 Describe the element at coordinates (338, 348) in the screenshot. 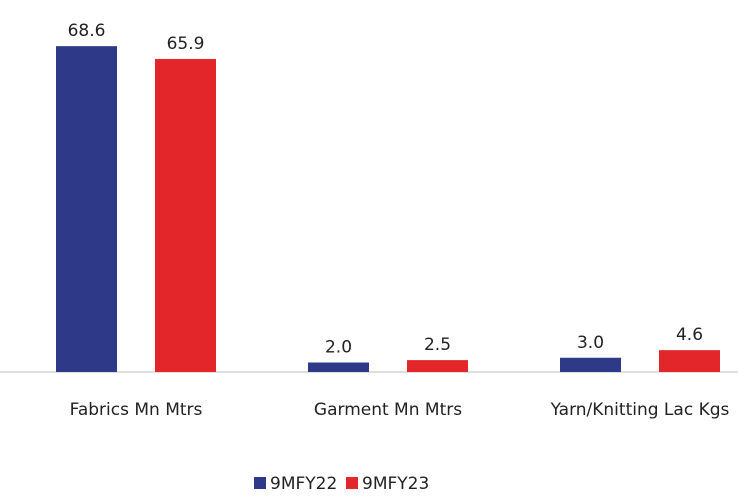

I see `data-label: 2.0` at that location.